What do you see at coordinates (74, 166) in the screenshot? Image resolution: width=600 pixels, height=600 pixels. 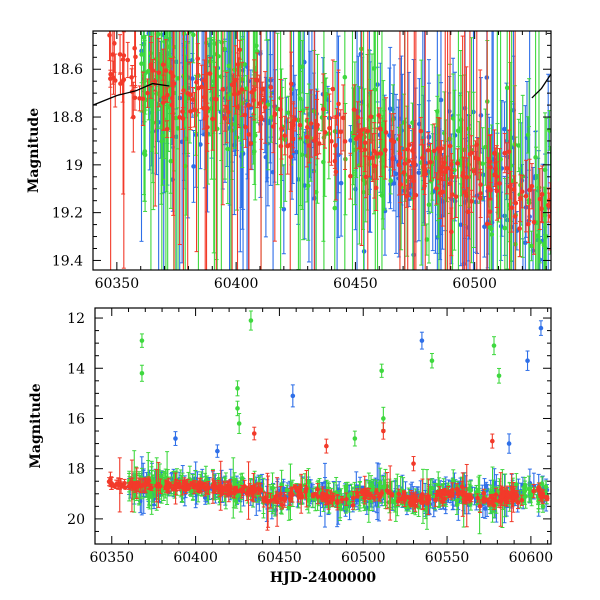 I see `y-tick-label: 19` at bounding box center [74, 166].